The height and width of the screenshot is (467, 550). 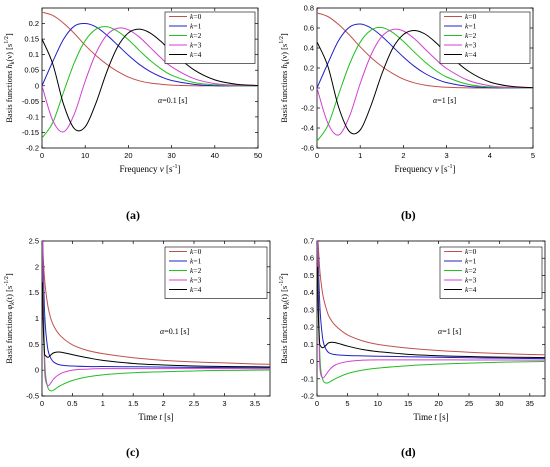 What do you see at coordinates (34, 292) in the screenshot?
I see `y-tick-label: 1.5` at bounding box center [34, 292].